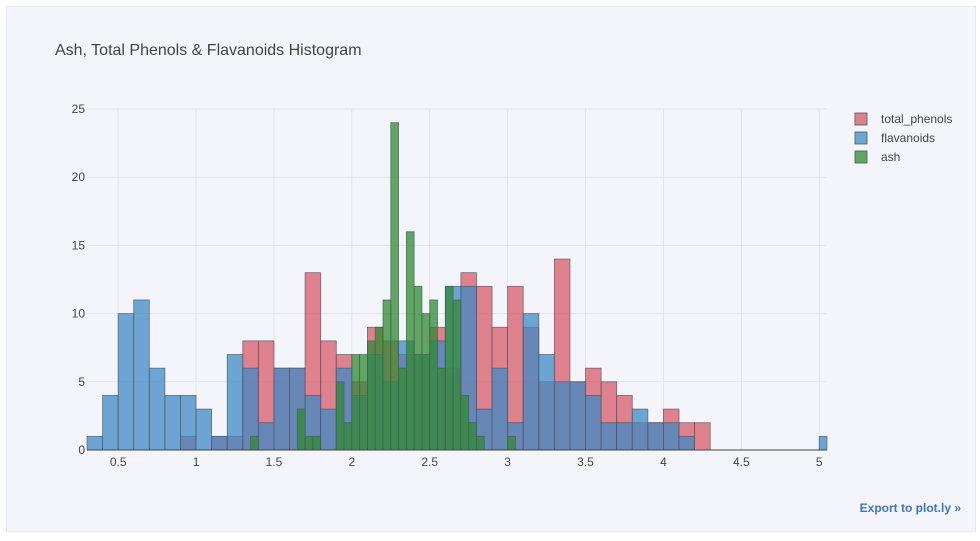  Describe the element at coordinates (79, 245) in the screenshot. I see `y-tick-label: 15` at that location.